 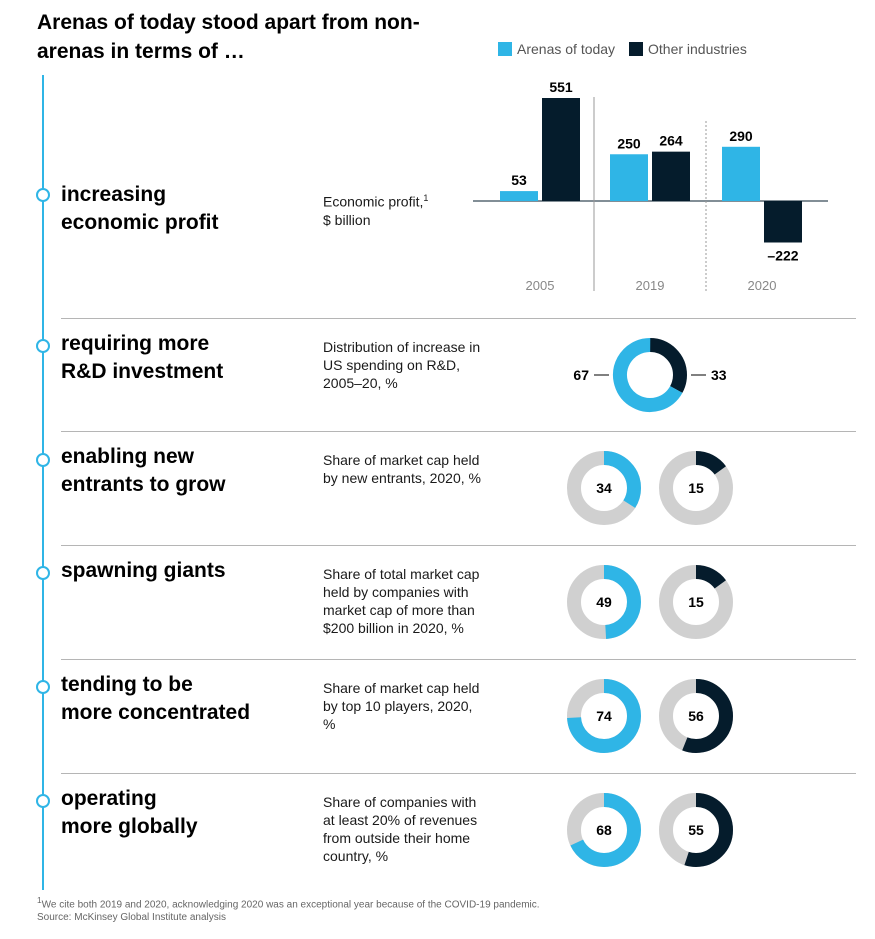 I want to click on footnote-number: 1, so click(x=39, y=900).